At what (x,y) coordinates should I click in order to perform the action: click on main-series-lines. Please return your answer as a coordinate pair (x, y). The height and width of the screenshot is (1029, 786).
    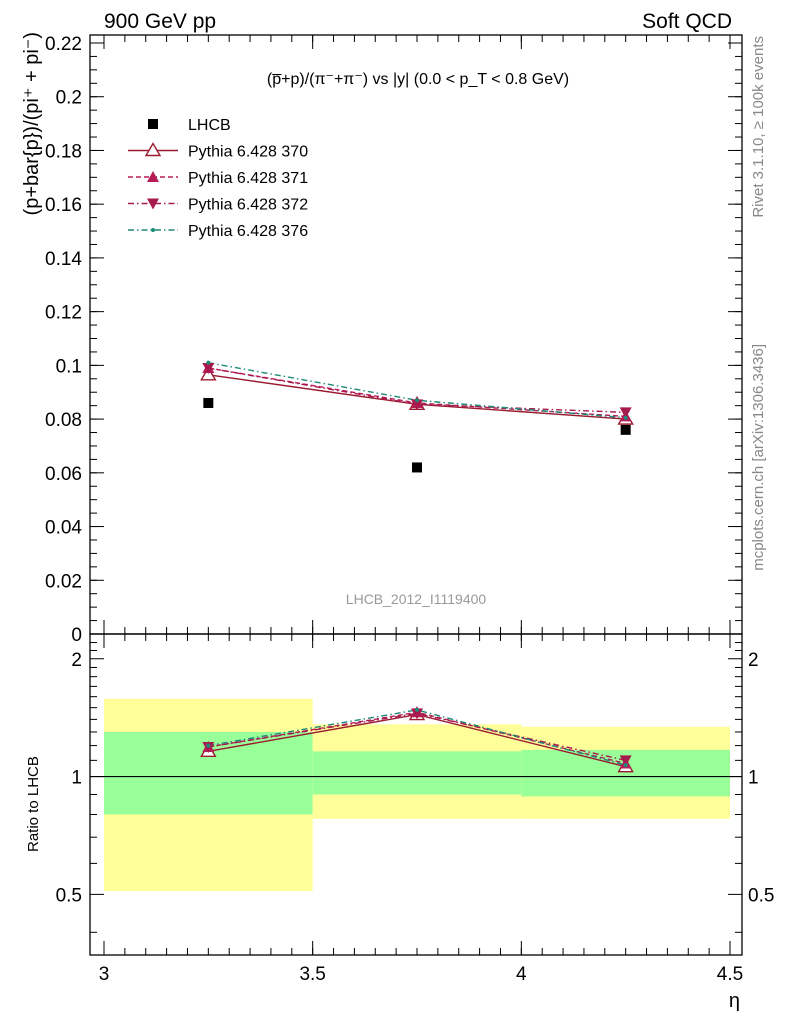
    Looking at the image, I should click on (417, 390).